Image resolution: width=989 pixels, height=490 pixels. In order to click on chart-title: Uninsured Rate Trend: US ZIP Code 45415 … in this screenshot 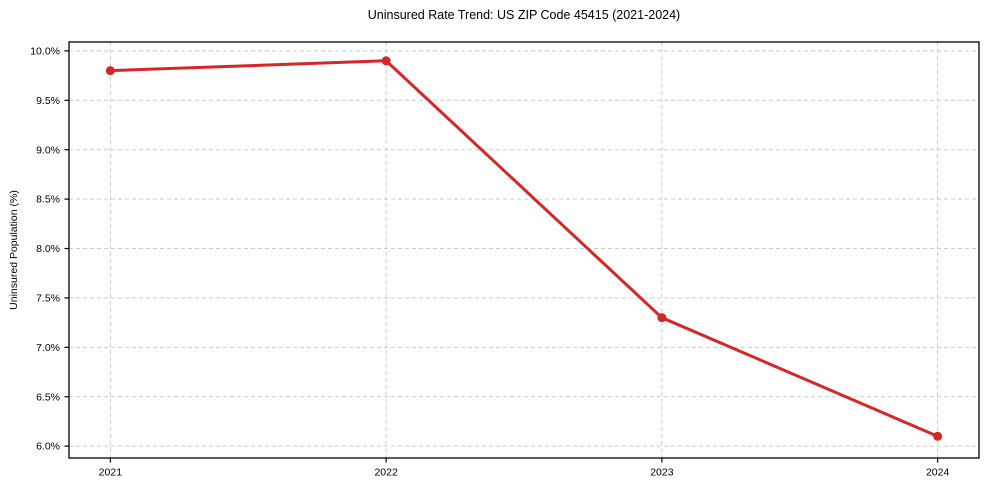, I will do `click(524, 15)`.